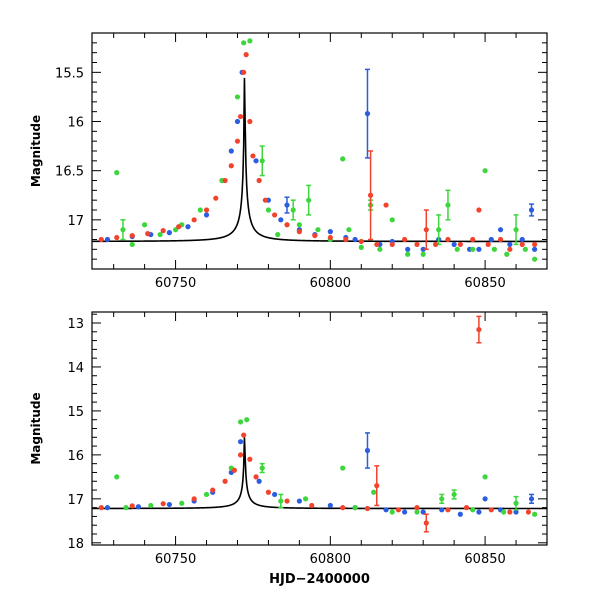 This screenshot has width=600, height=600. Describe the element at coordinates (319, 579) in the screenshot. I see `x-axis-label: HJD−2400000` at that location.